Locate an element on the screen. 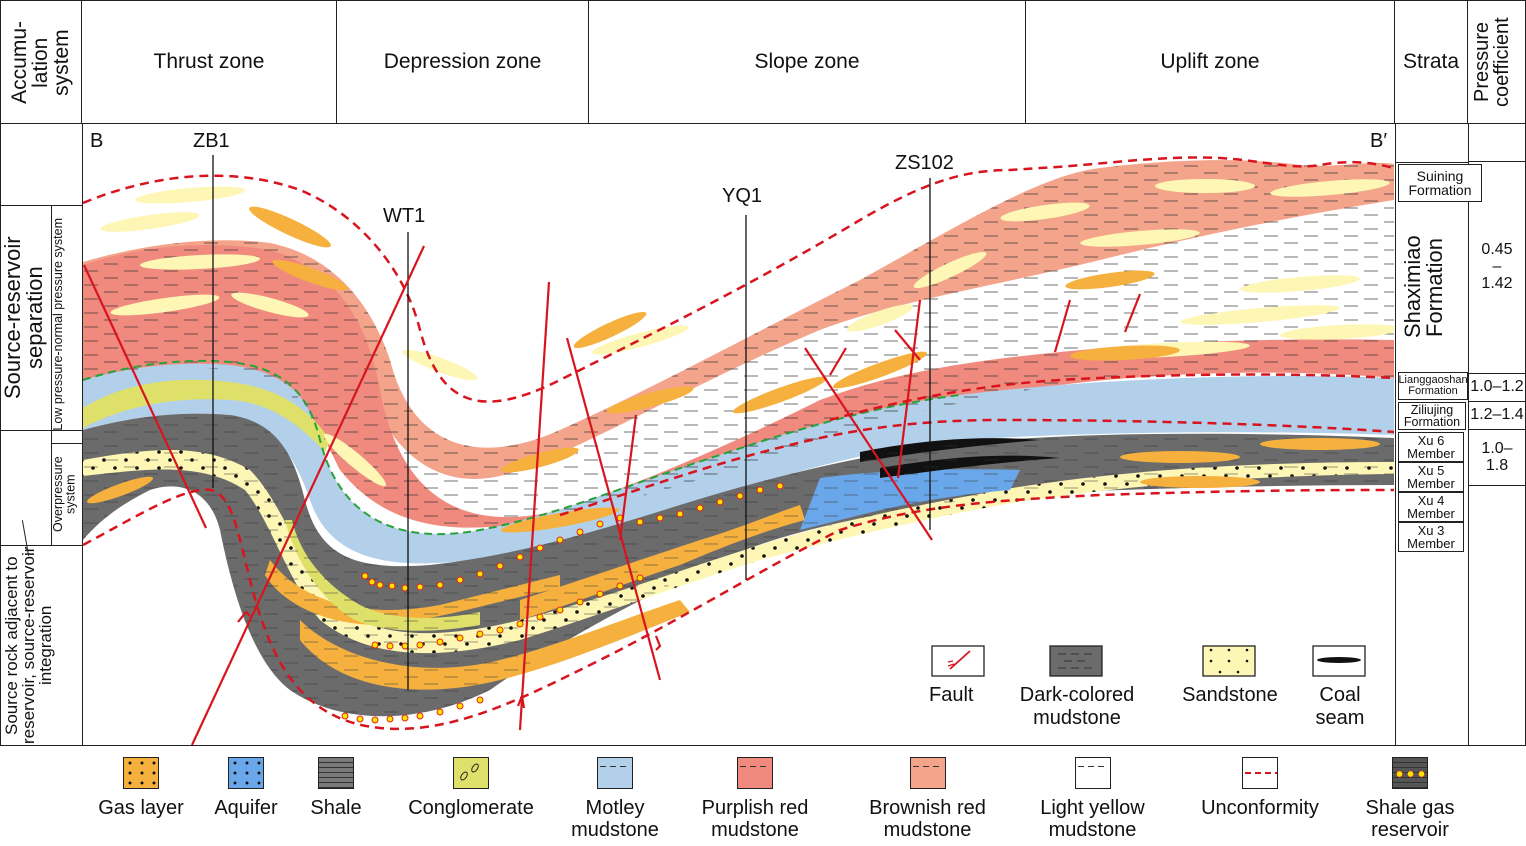 This screenshot has width=1526, height=846. legend-label: Shale gas reservoir is located at coordinates (1410, 819).